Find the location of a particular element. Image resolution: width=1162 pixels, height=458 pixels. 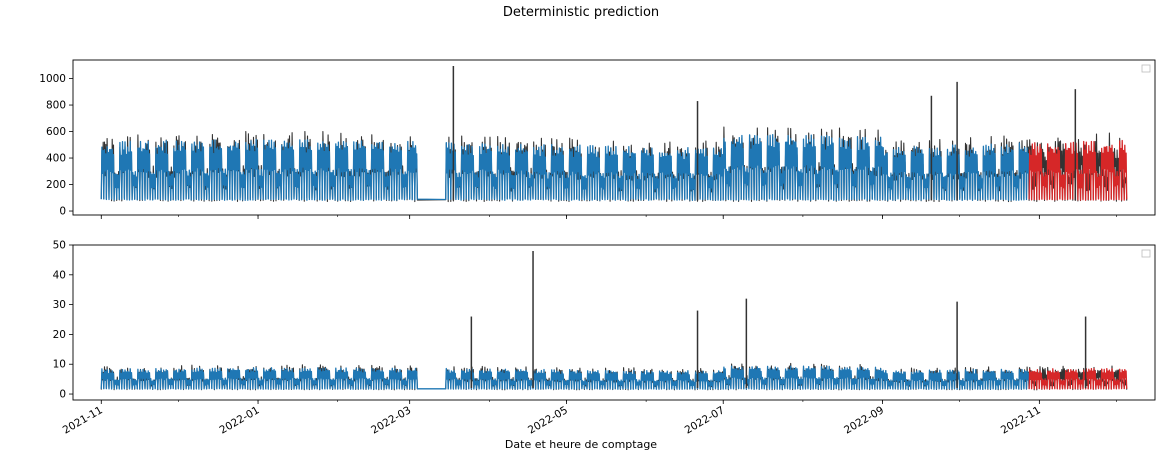

y-tick-label-2-1: 10 is located at coordinates (59, 365).